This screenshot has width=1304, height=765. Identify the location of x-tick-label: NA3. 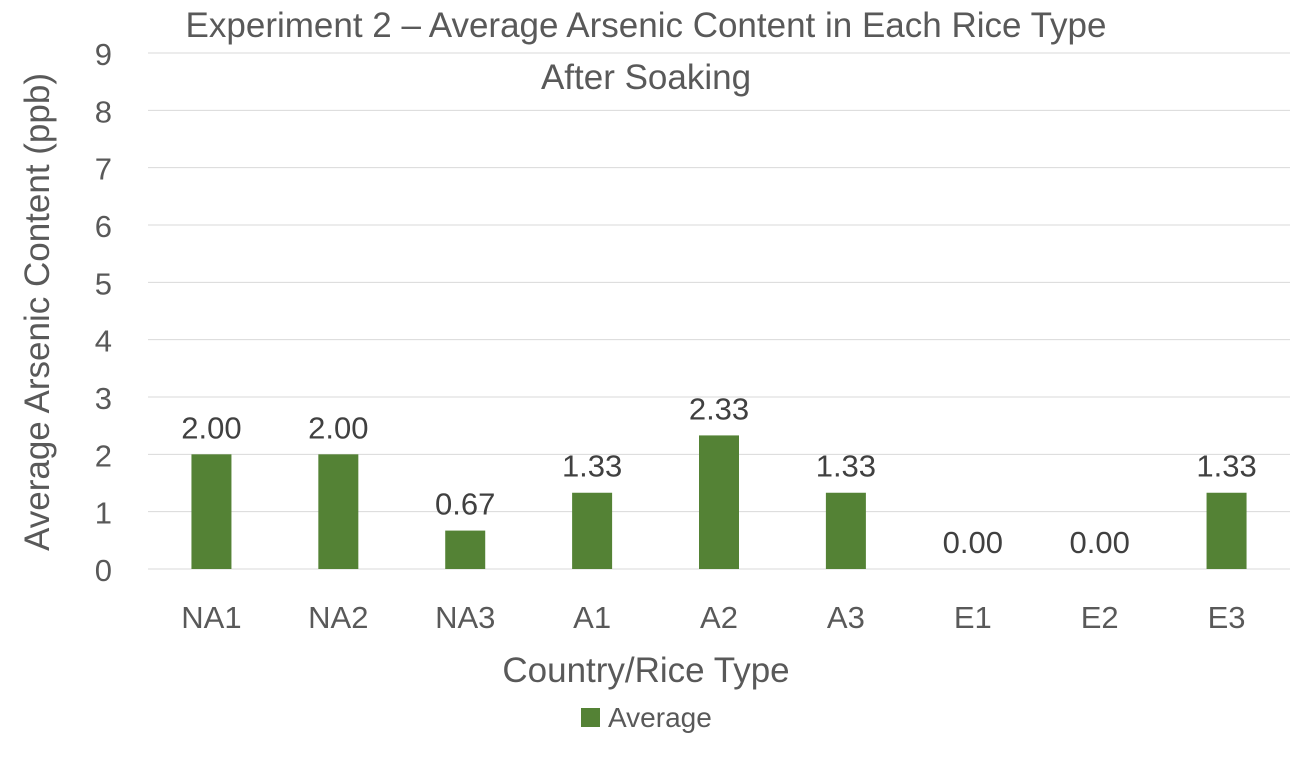
(465, 617).